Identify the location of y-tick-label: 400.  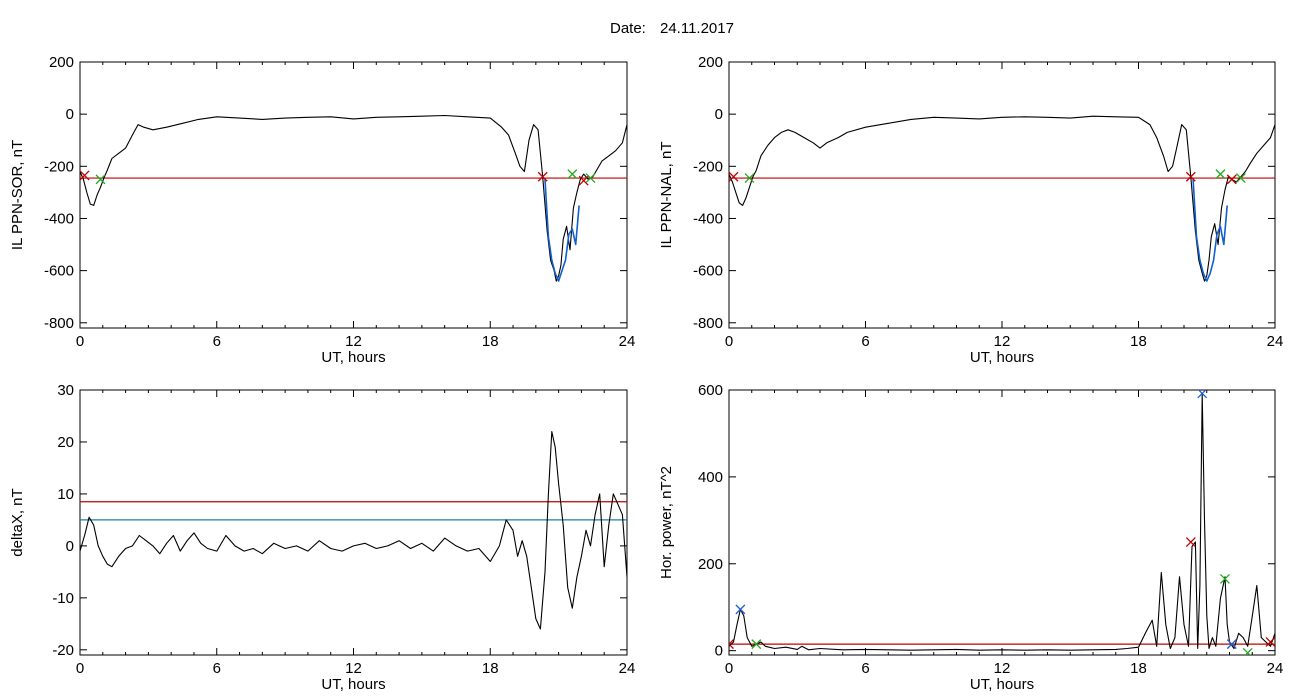
(710, 477).